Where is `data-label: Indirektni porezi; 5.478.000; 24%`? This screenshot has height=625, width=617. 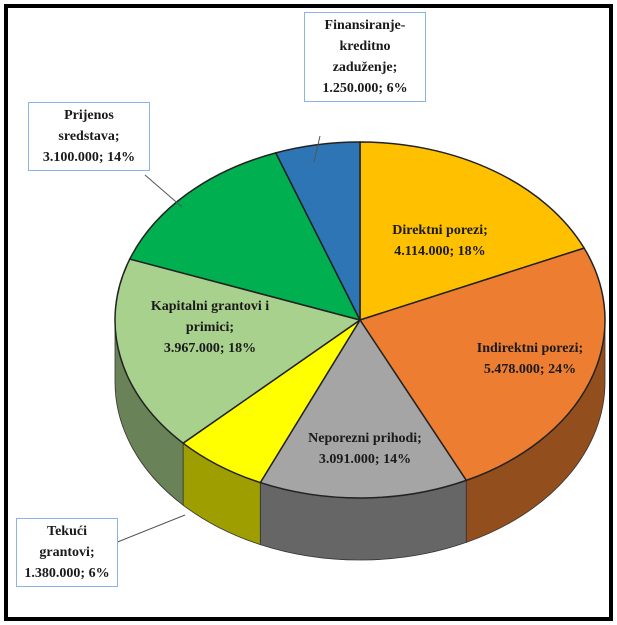 data-label: Indirektni porezi; 5.478.000; 24% is located at coordinates (530, 359).